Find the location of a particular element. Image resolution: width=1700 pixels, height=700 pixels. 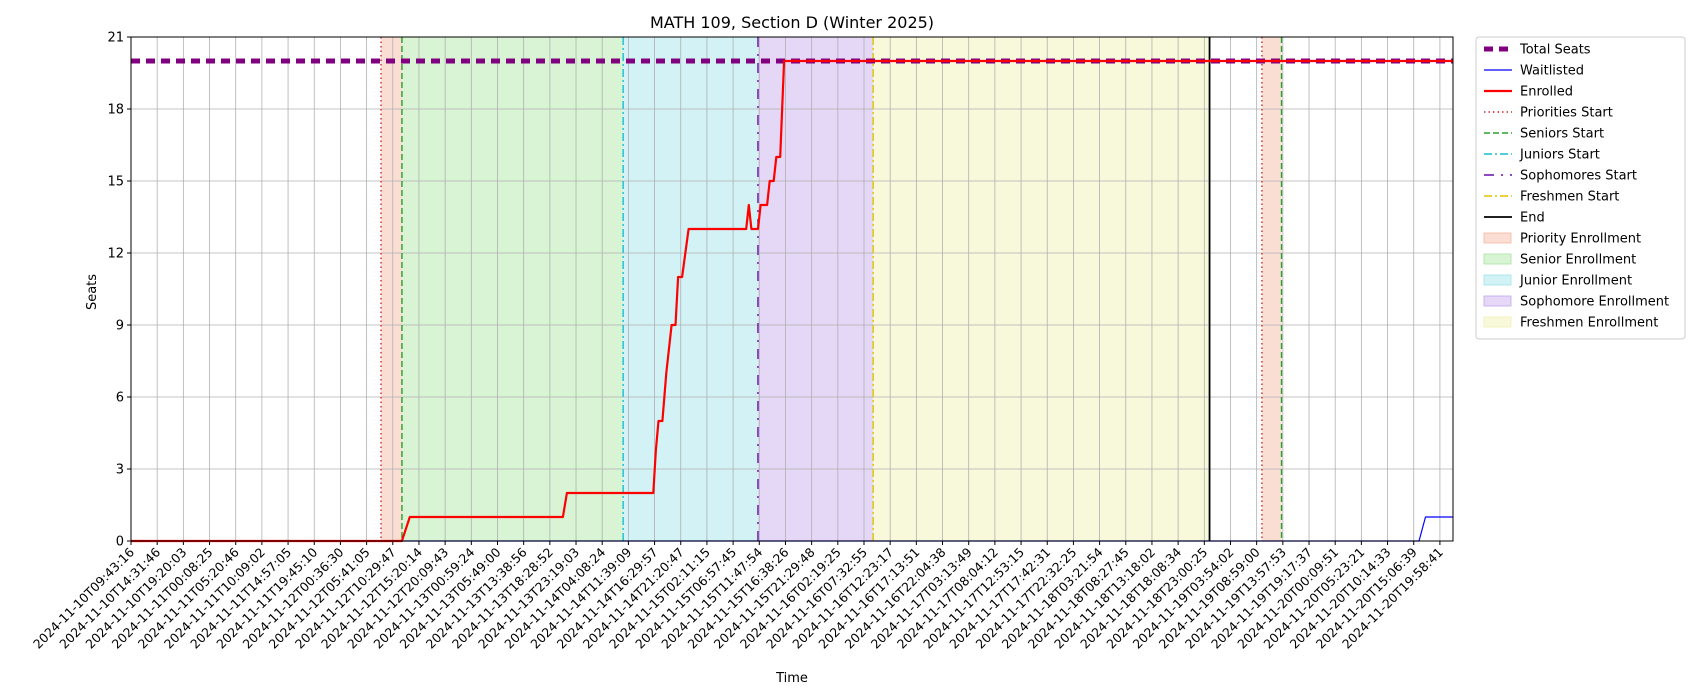

y-axis-label: Seats is located at coordinates (92, 292).